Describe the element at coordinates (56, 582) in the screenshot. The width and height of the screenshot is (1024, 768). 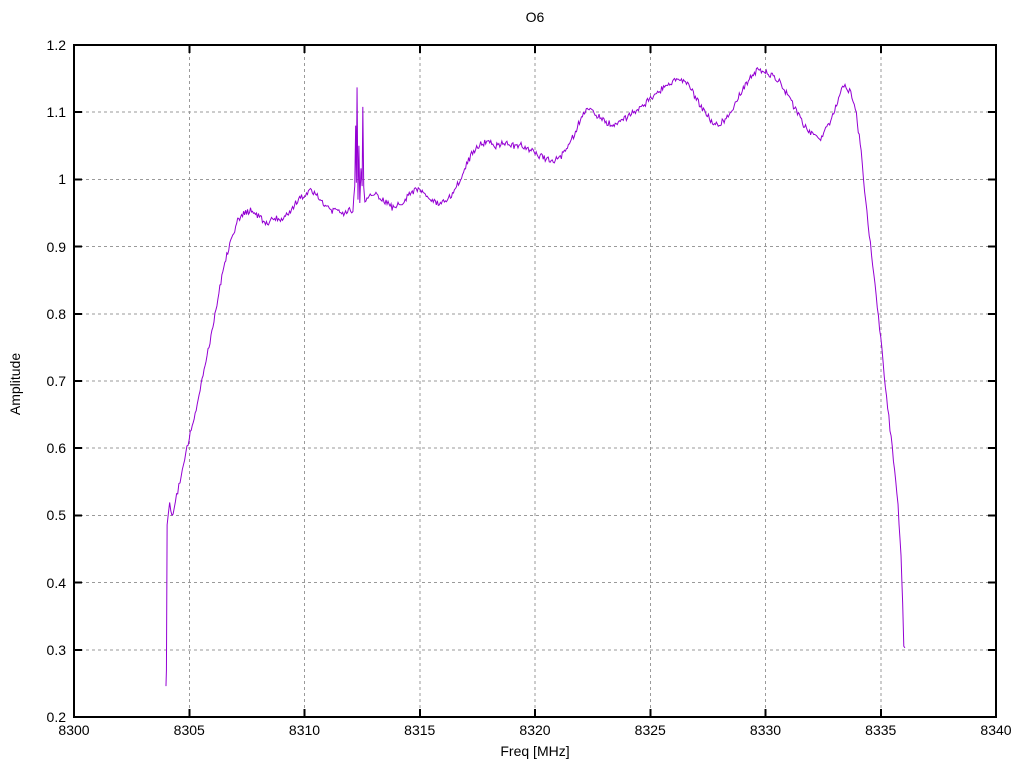
I see `y-tick-label: 0.4` at that location.